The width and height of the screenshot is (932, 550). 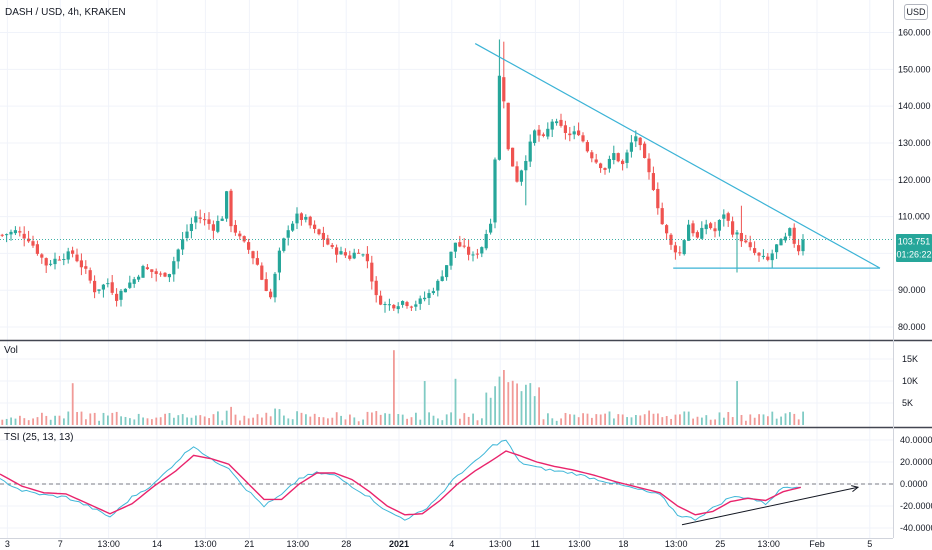 What do you see at coordinates (916, 462) in the screenshot?
I see `tsi-tick-label: 20.0000` at bounding box center [916, 462].